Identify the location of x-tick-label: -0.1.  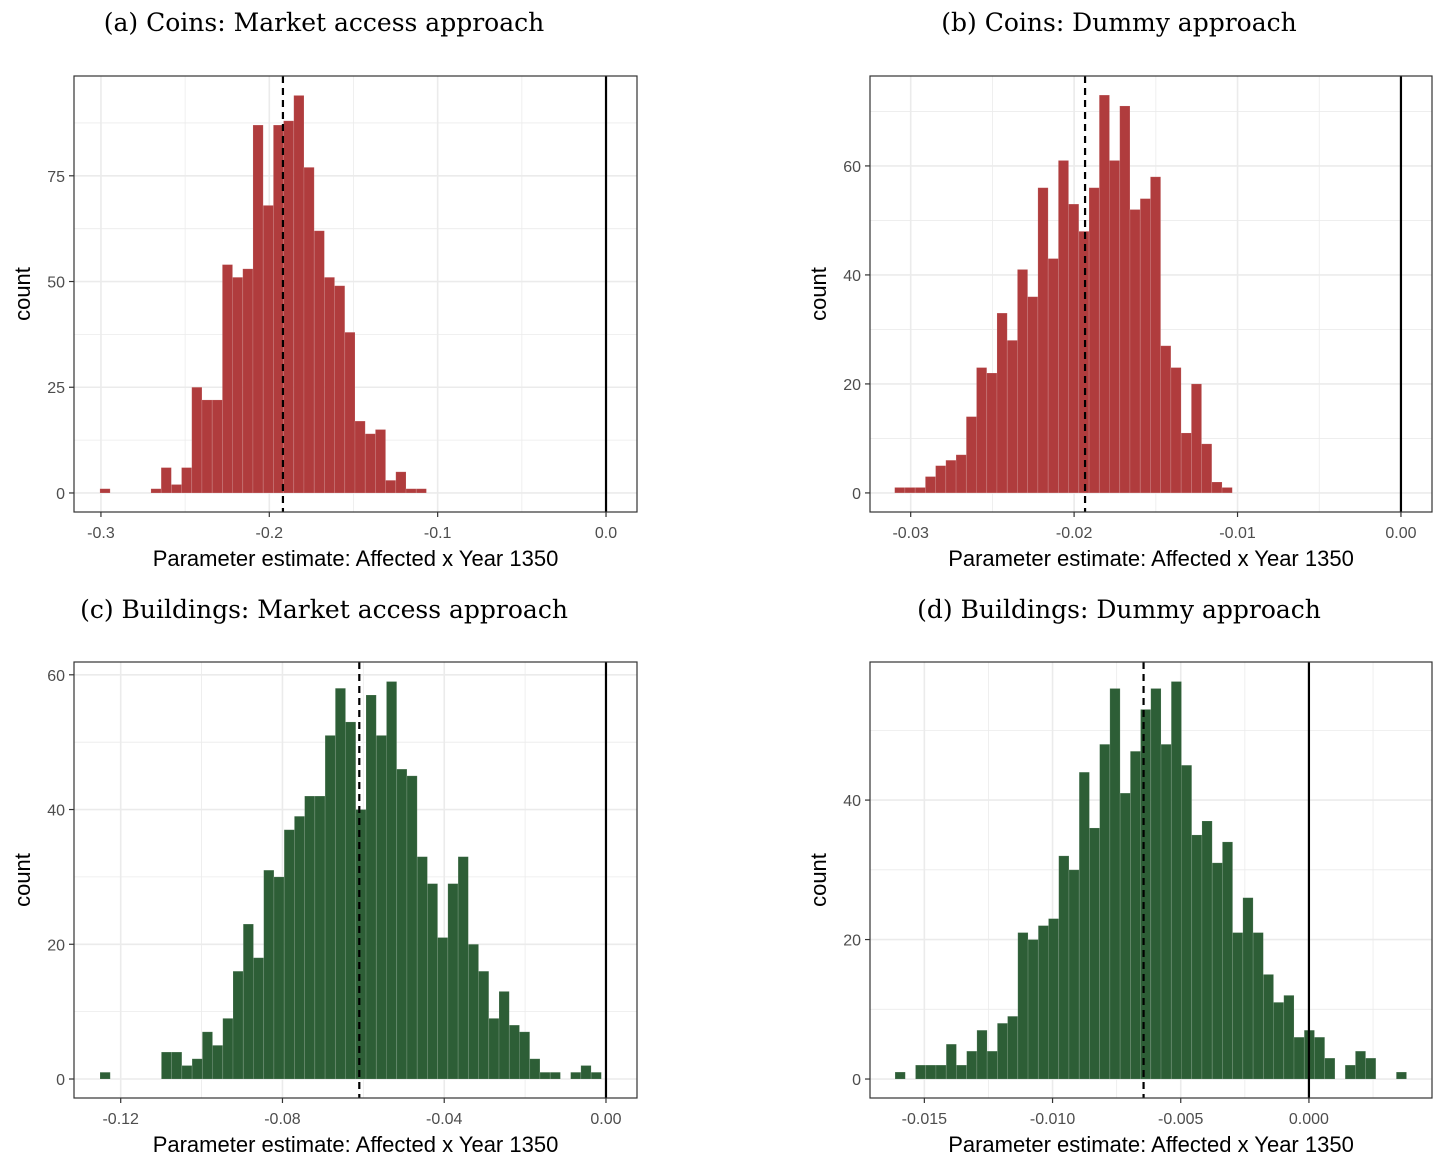
(438, 533).